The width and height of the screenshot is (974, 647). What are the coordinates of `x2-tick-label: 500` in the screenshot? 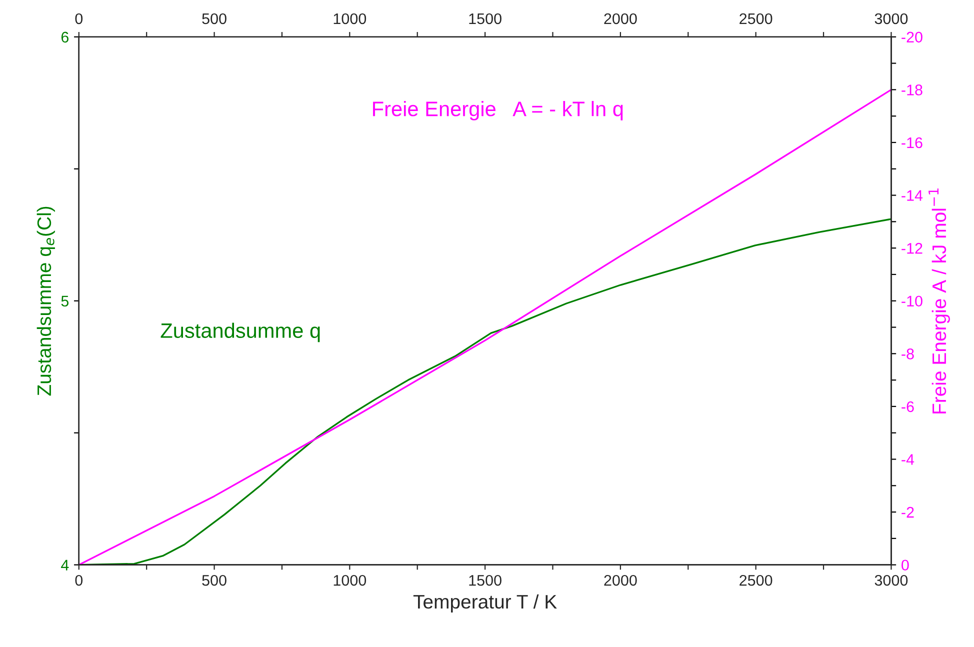 It's located at (214, 18).